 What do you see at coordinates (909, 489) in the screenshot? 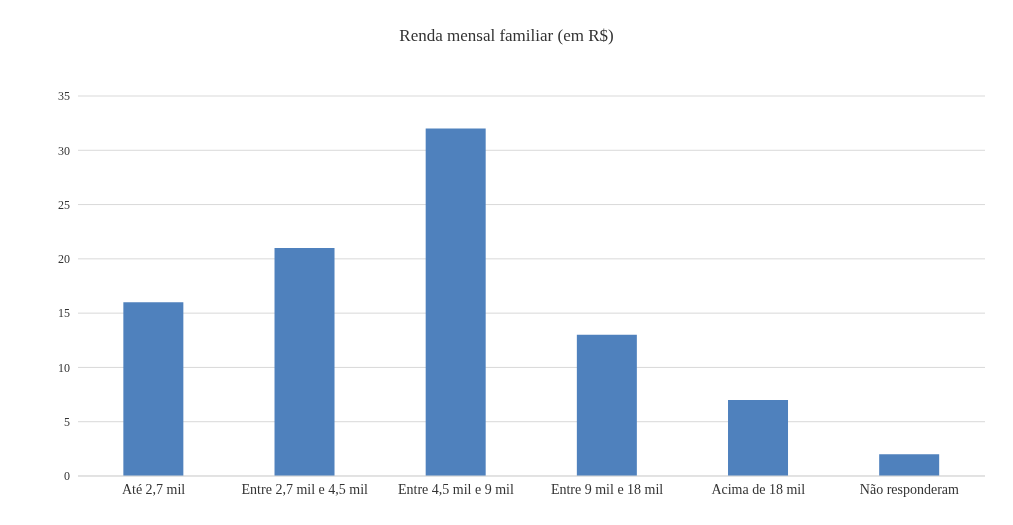
I see `x-tick-label: Não responderam` at bounding box center [909, 489].